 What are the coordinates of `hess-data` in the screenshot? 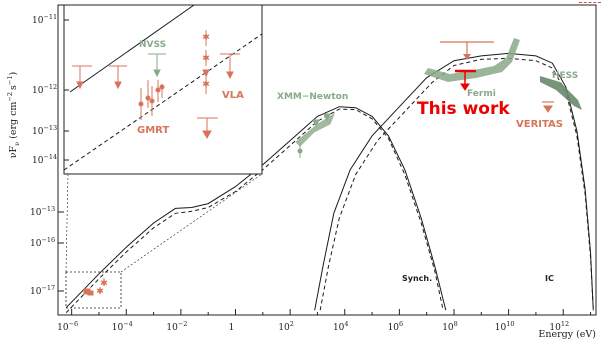 It's located at (561, 91).